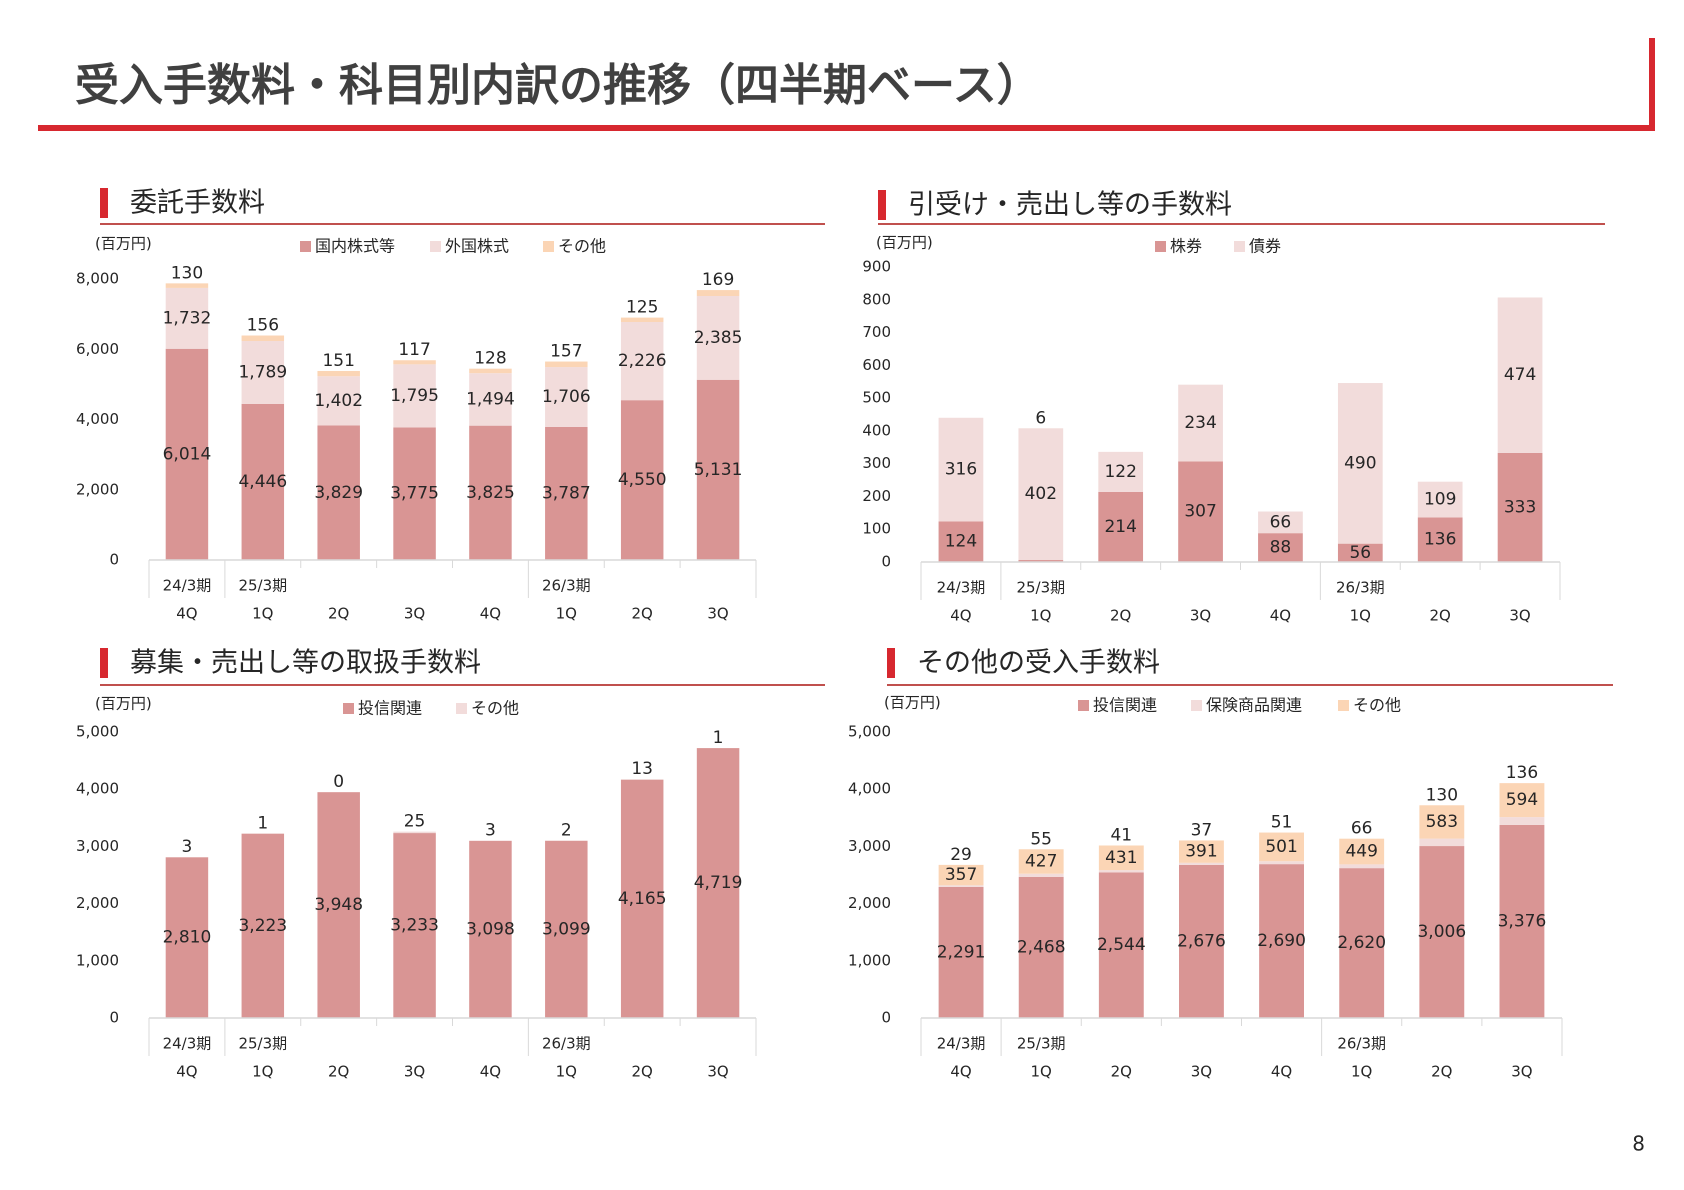 Image resolution: width=1684 pixels, height=1190 pixels. Describe the element at coordinates (262, 824) in the screenshot. I see `data-label: 1` at that location.